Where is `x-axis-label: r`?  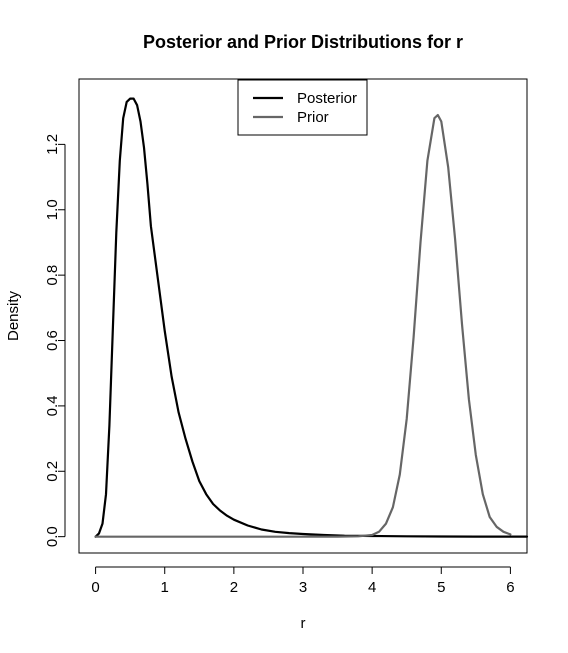
x-axis-label: r is located at coordinates (303, 623).